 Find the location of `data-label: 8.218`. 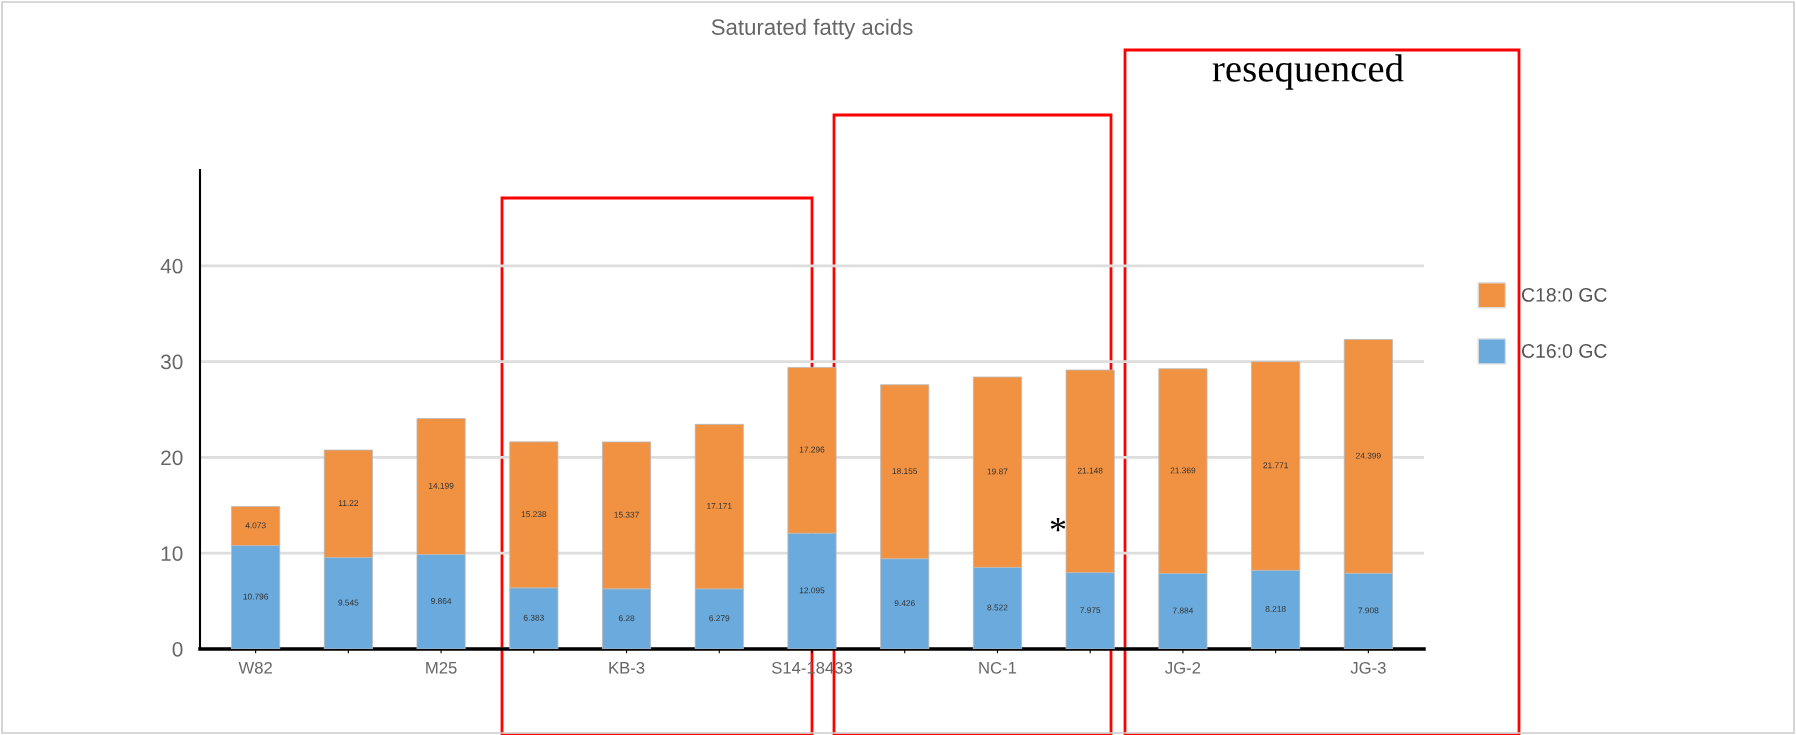

data-label: 8.218 is located at coordinates (1275, 608).